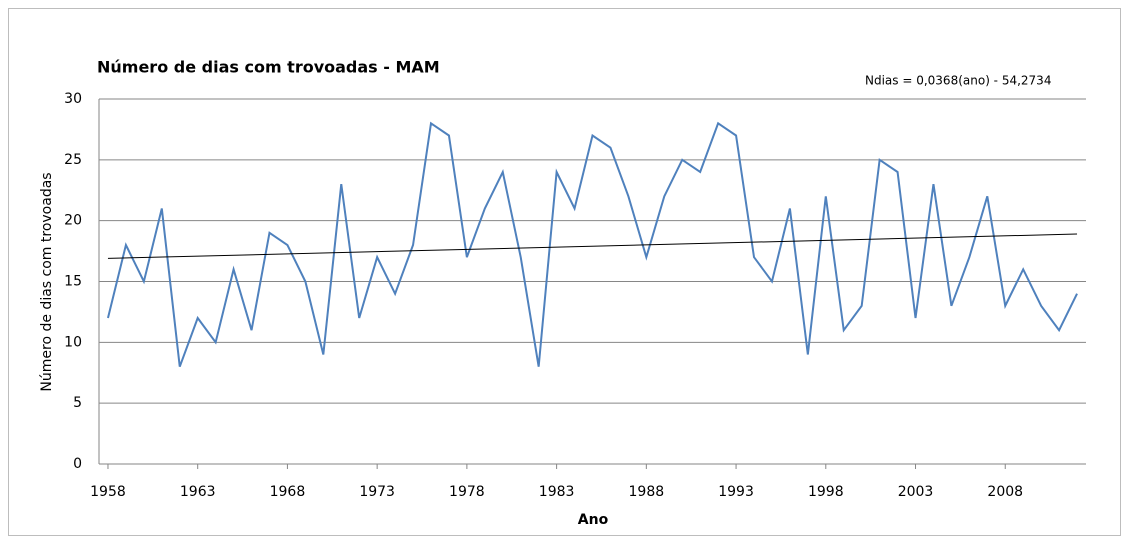 The height and width of the screenshot is (548, 1129). What do you see at coordinates (1005, 492) in the screenshot?
I see `x-tick-label: 2008` at bounding box center [1005, 492].